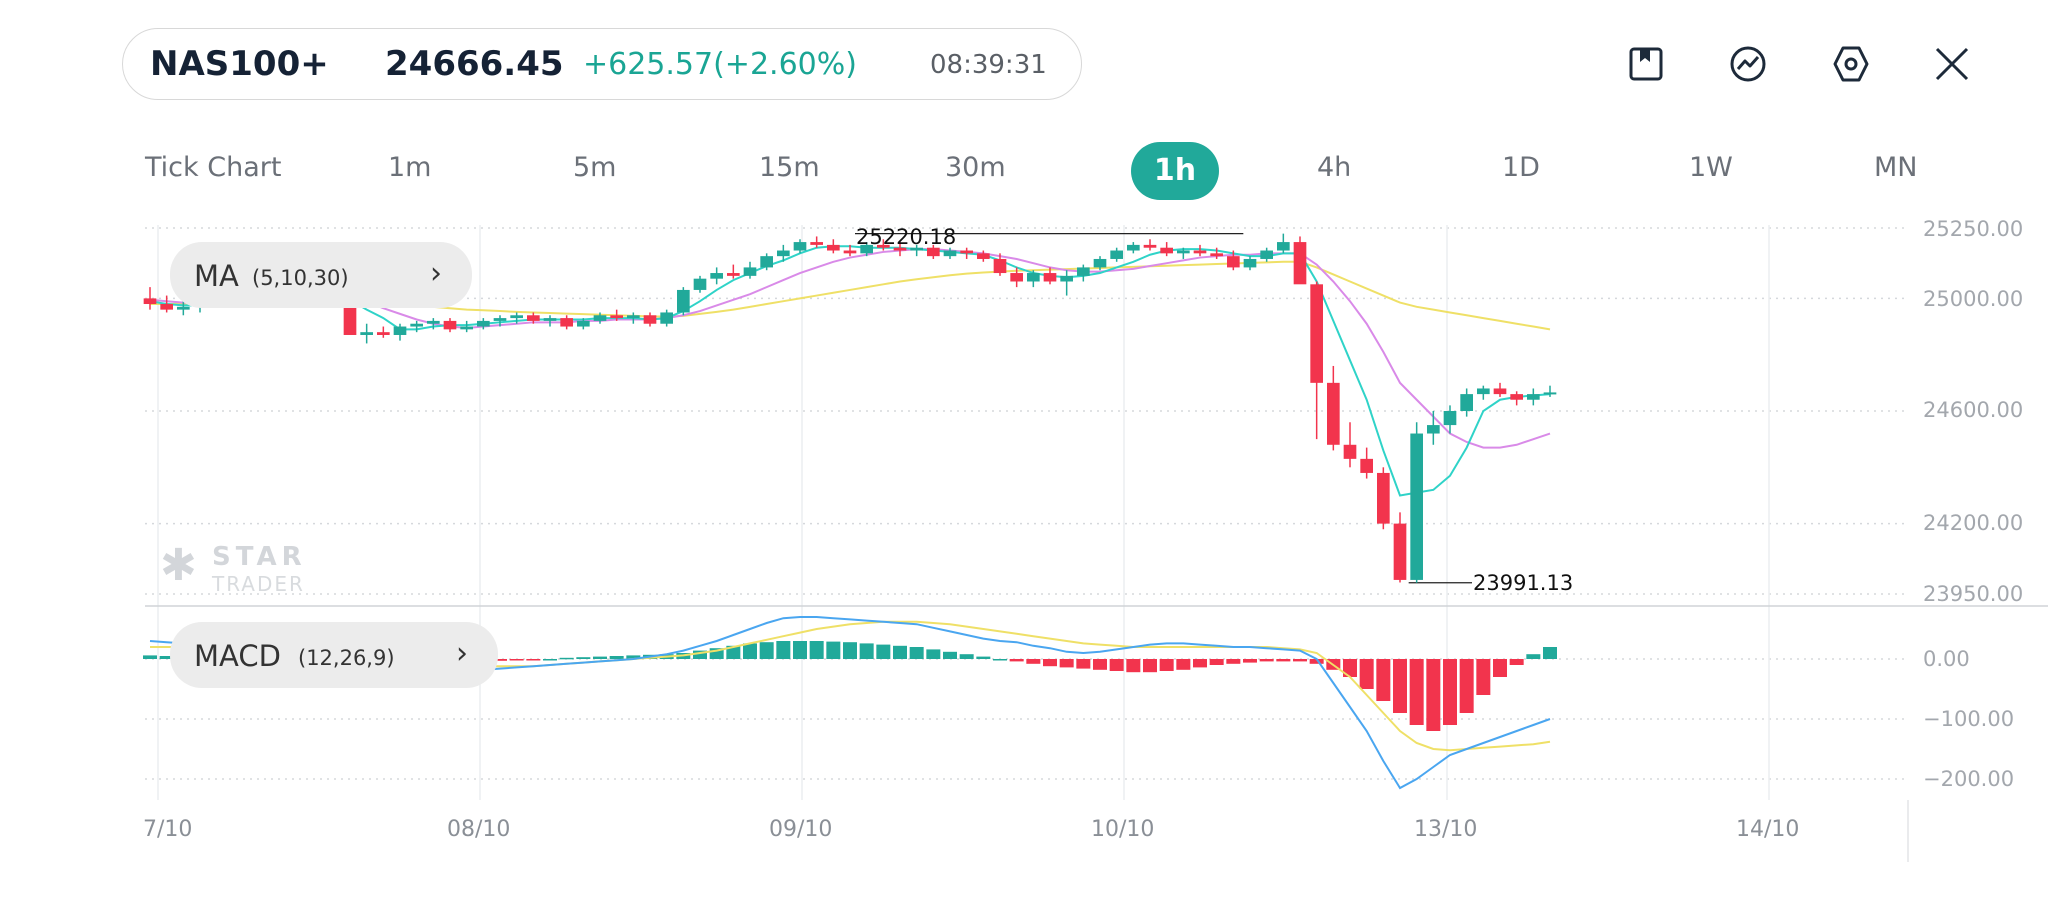  Describe the element at coordinates (1711, 167) in the screenshot. I see `tf-1w: 1W` at that location.